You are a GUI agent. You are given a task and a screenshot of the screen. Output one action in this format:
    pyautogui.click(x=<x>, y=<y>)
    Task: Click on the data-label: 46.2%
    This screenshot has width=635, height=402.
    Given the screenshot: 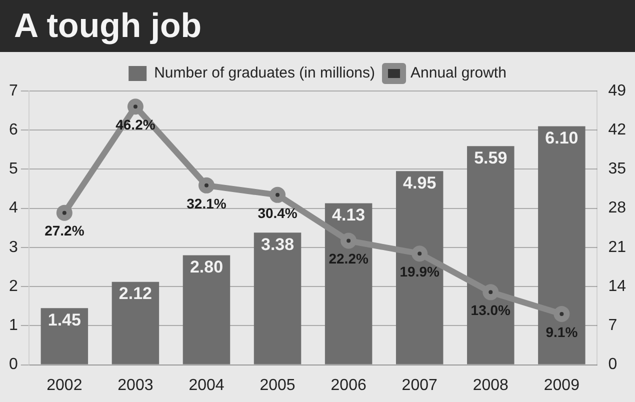 What is the action you would take?
    pyautogui.click(x=136, y=124)
    